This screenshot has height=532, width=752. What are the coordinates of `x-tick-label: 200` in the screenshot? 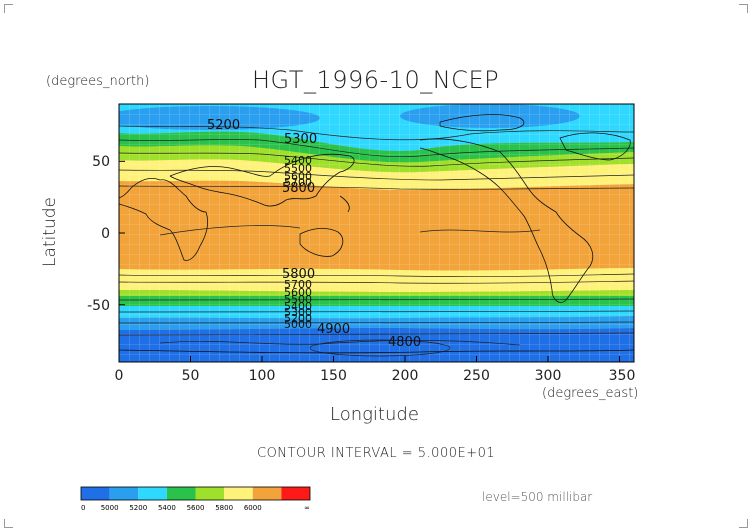 It's located at (405, 376).